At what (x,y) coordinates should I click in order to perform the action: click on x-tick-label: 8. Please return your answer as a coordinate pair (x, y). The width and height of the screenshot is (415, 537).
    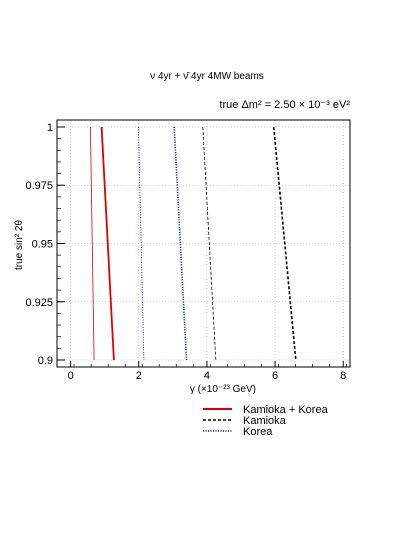
    Looking at the image, I should click on (343, 376).